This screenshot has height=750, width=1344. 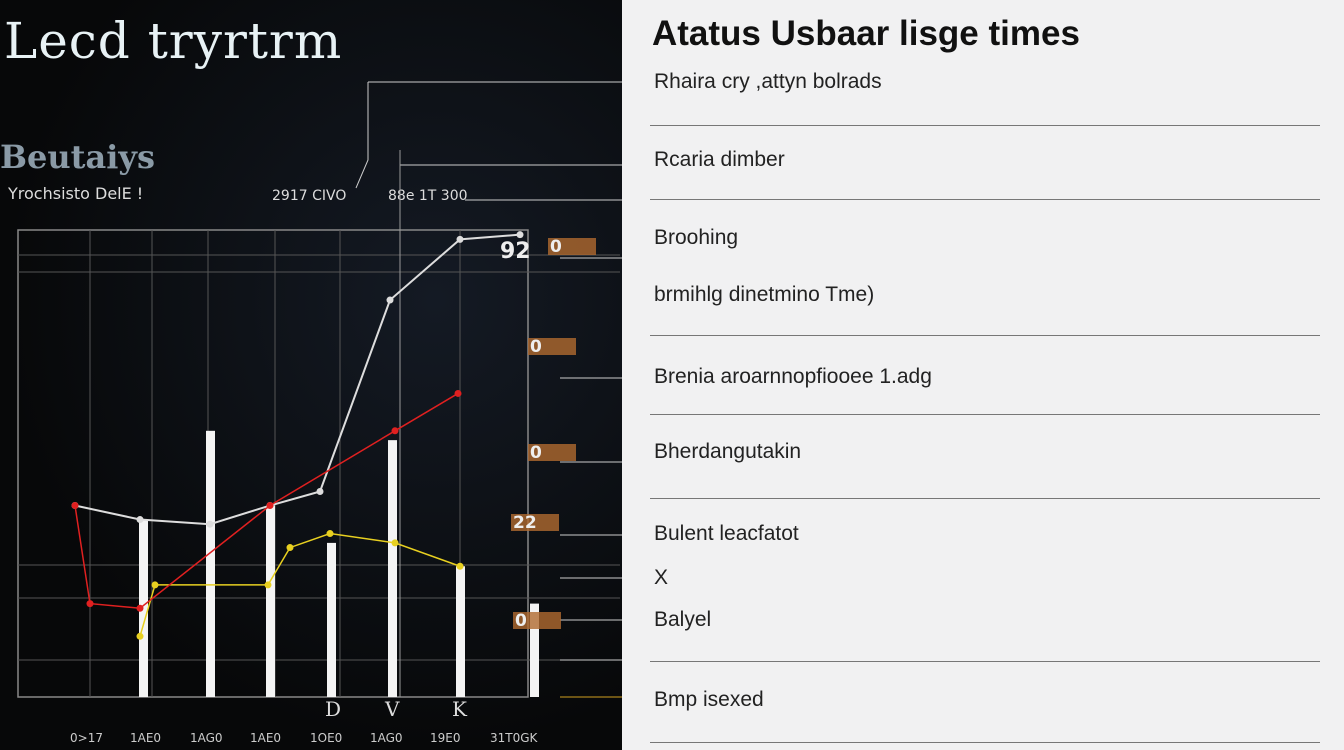 I want to click on x-mark: D, so click(x=333, y=709).